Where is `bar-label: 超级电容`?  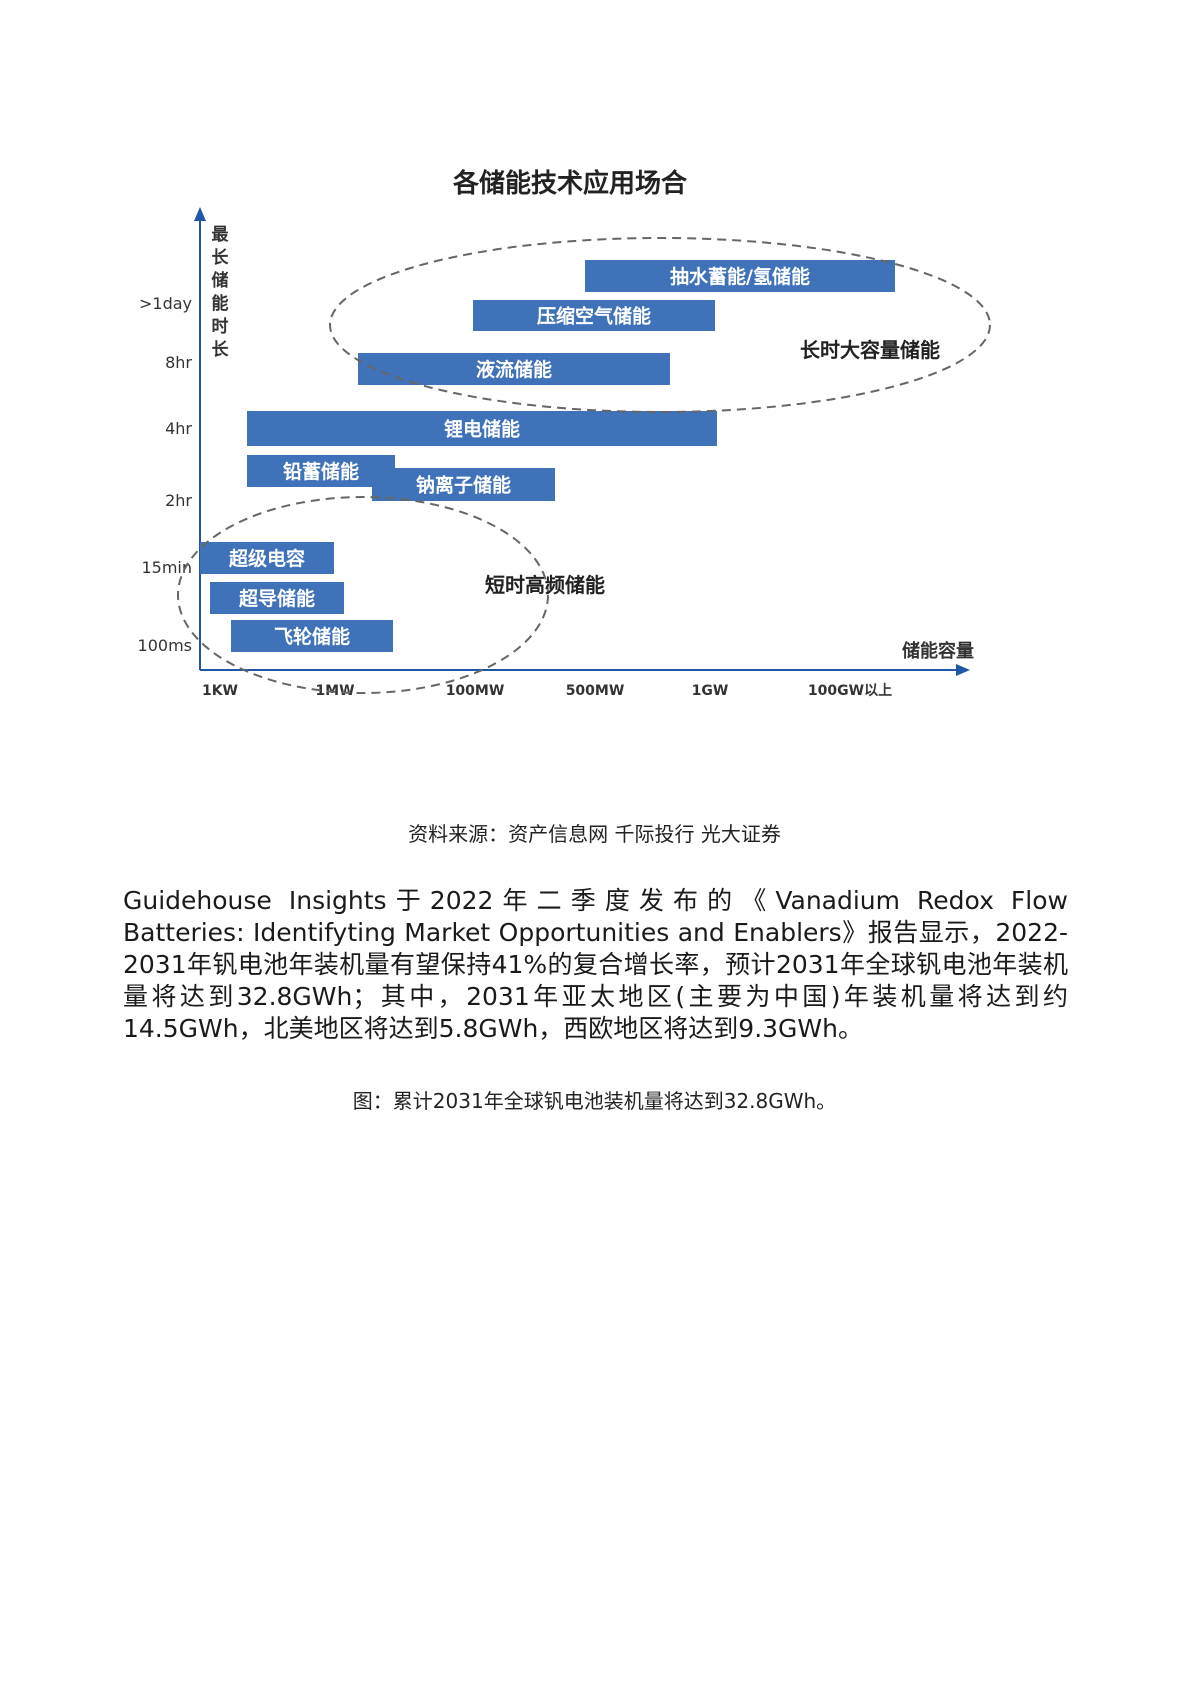 bar-label: 超级电容 is located at coordinates (266, 558).